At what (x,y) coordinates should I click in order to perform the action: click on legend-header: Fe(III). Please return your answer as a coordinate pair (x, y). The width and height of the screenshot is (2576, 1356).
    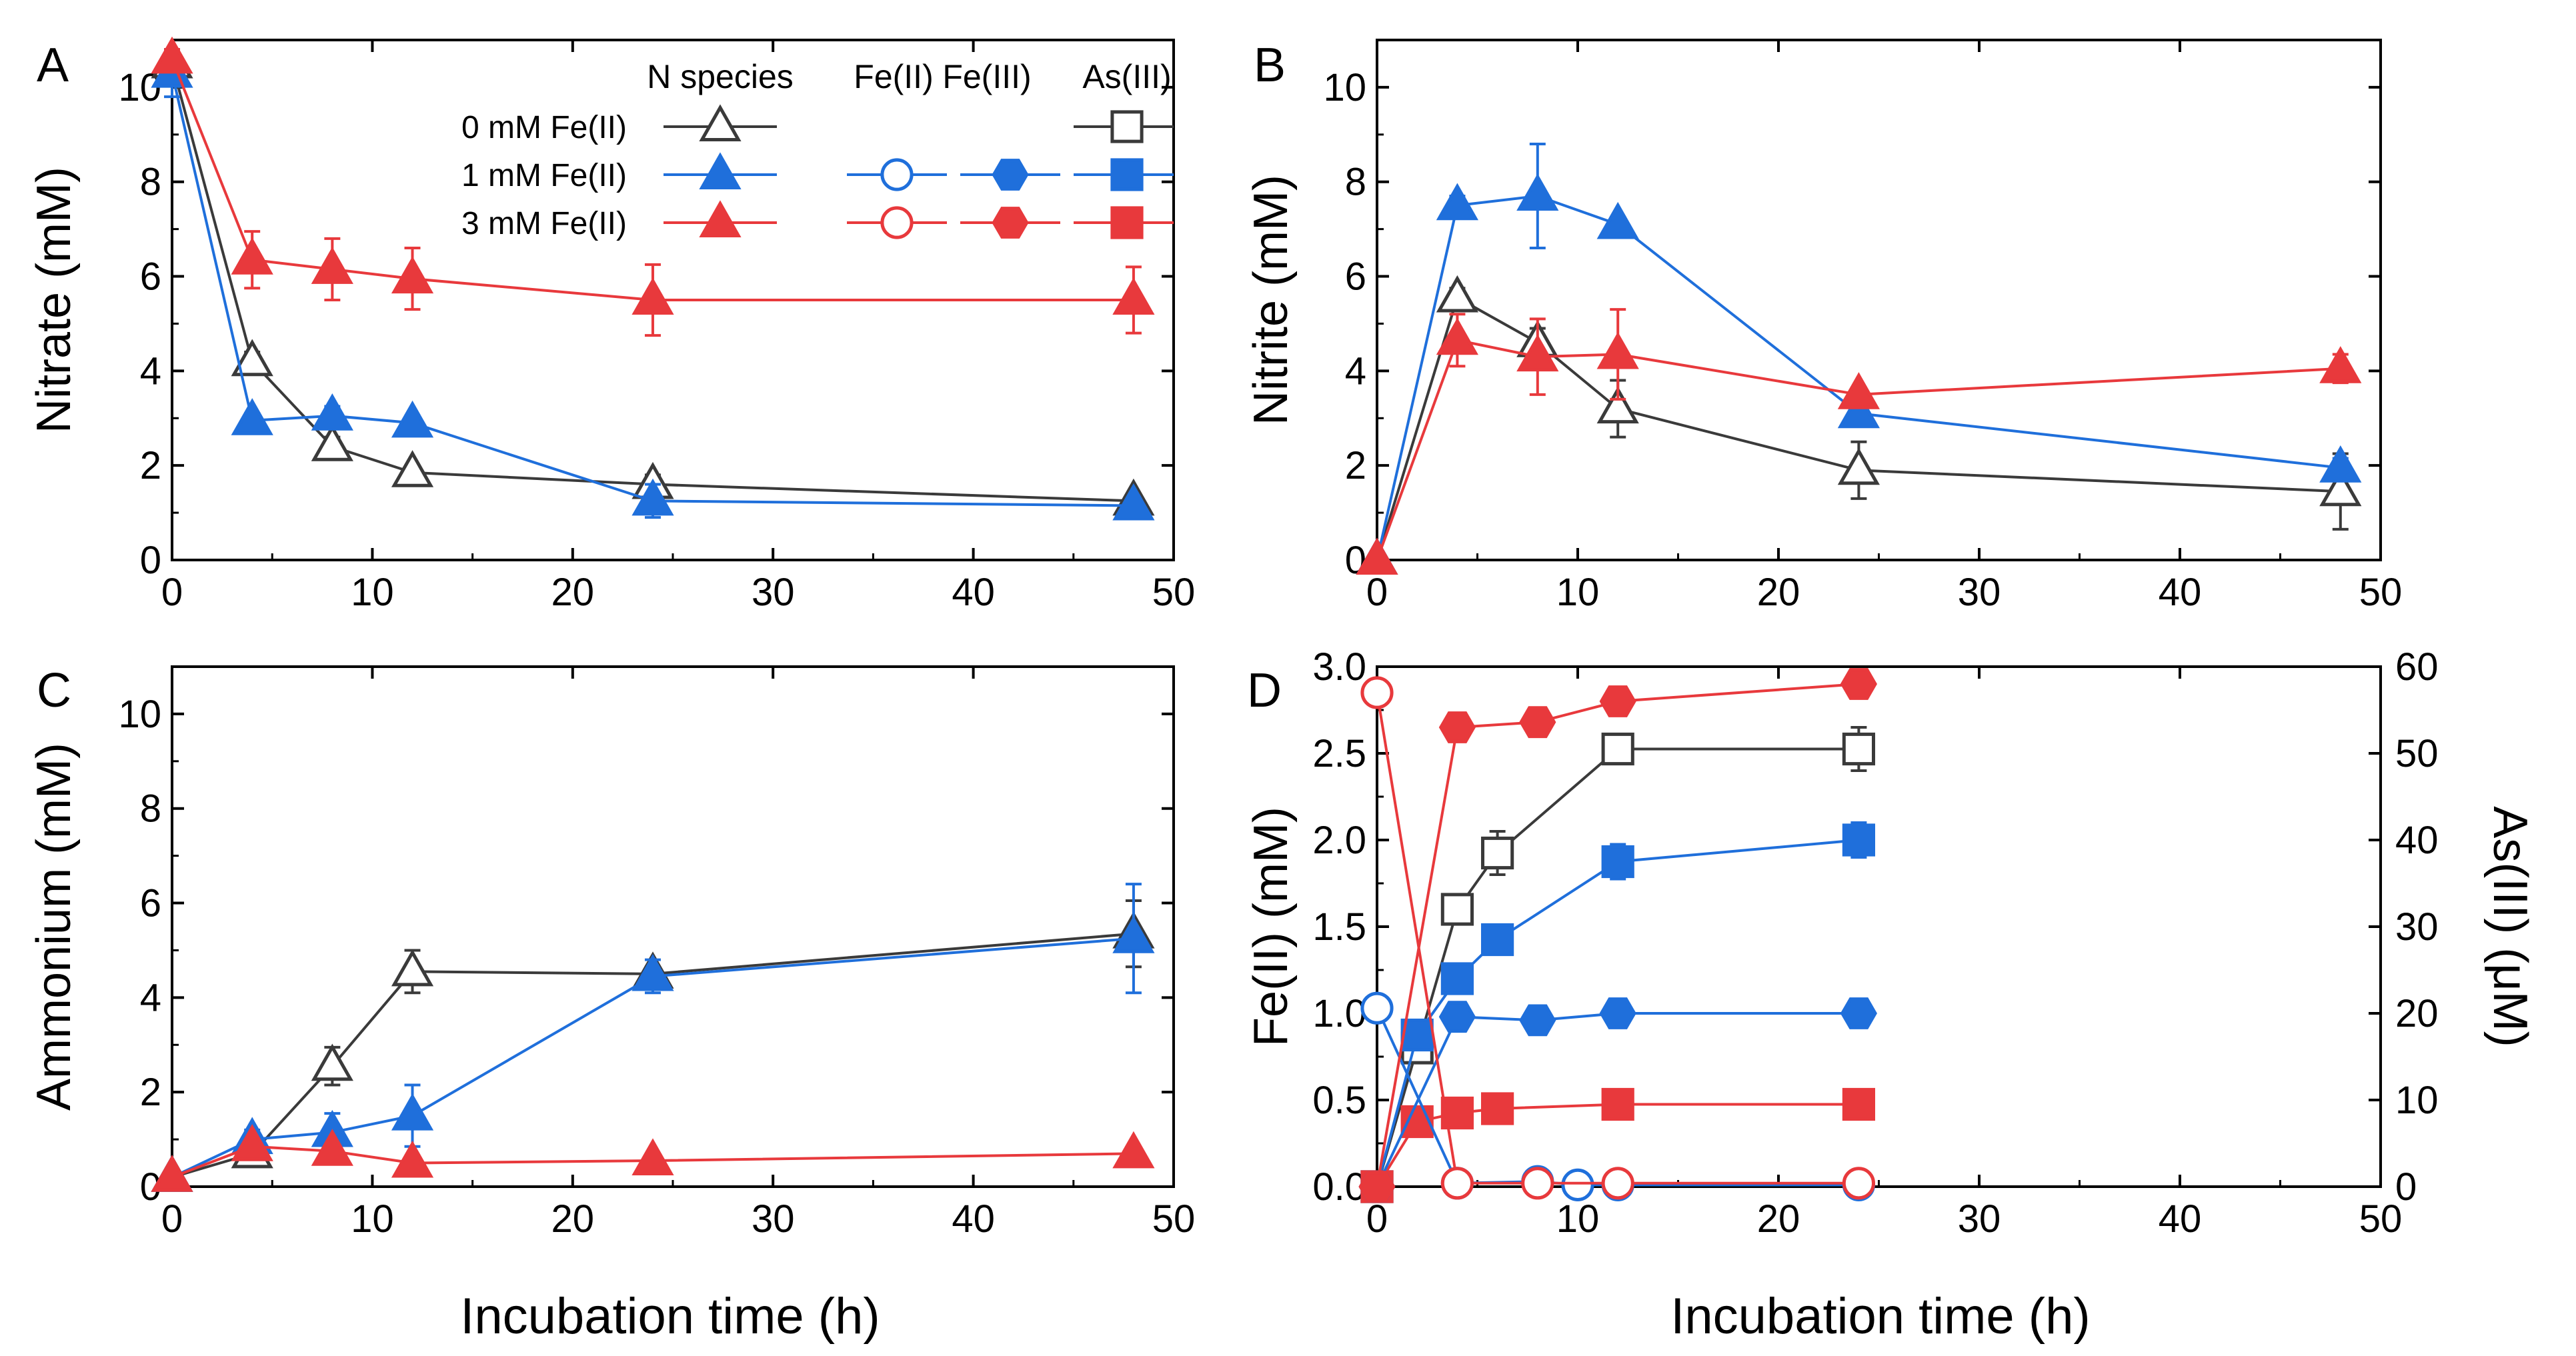
    Looking at the image, I should click on (986, 76).